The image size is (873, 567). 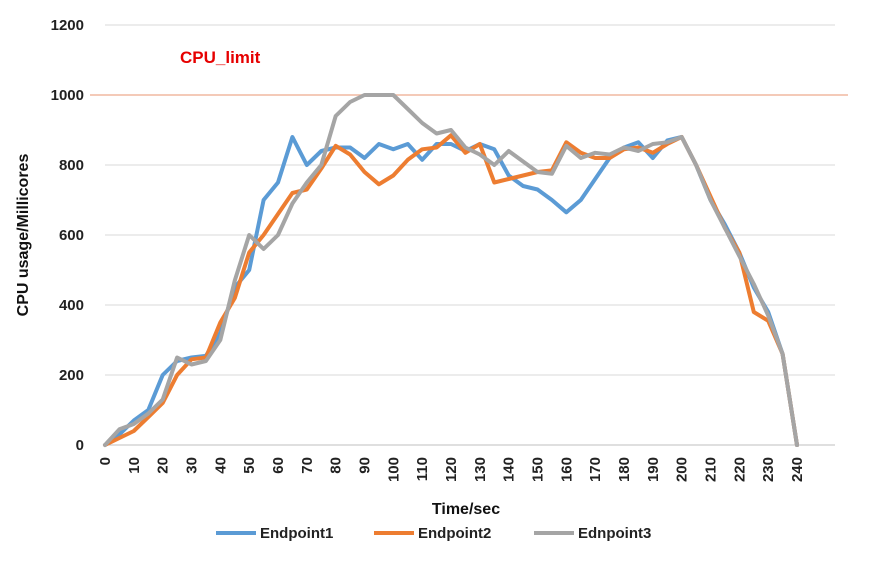 I want to click on x-tick-label: 230, so click(x=768, y=469).